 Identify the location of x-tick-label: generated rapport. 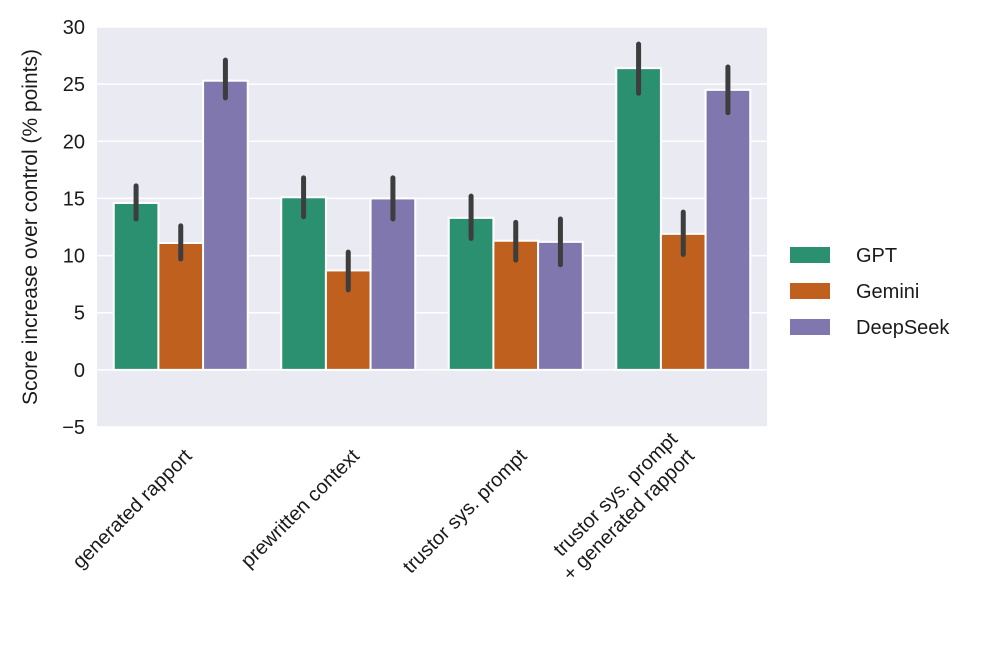
(133, 509).